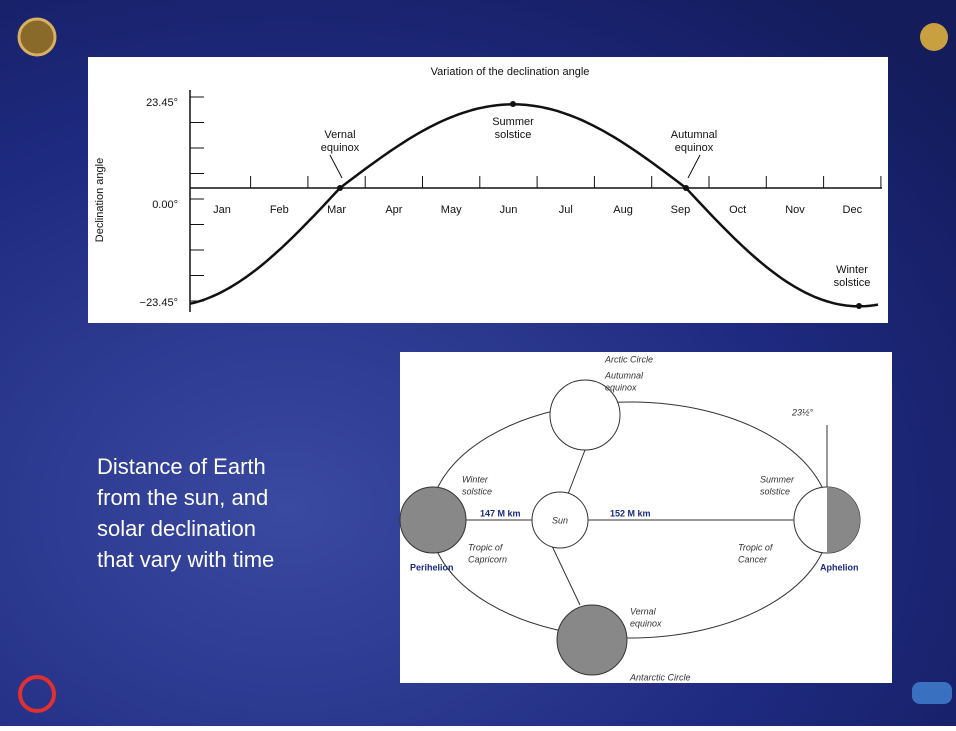 This screenshot has width=956, height=731. I want to click on label: Sun, so click(560, 520).